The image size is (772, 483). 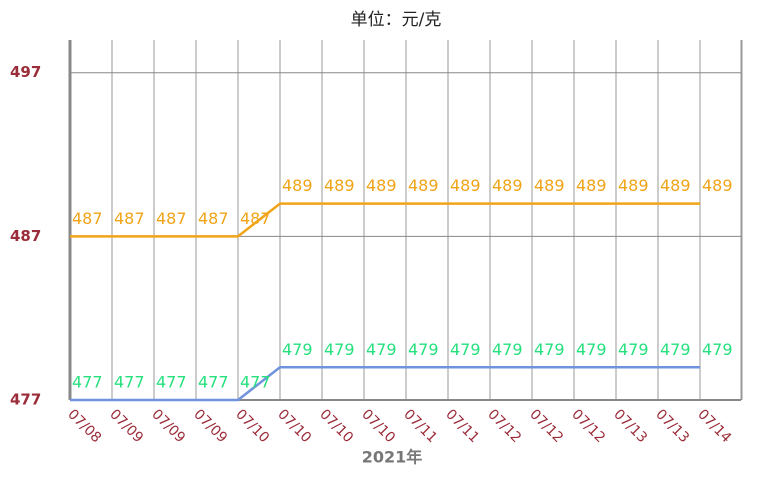 I want to click on x-axis-label: 2021年, so click(x=392, y=457).